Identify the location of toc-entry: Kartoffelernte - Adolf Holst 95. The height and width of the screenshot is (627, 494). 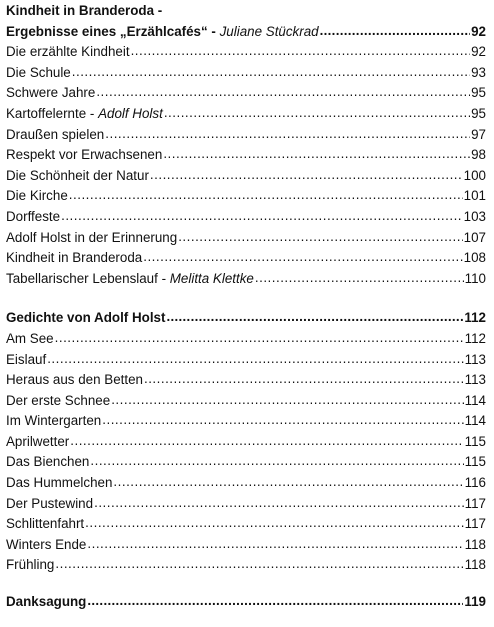
(246, 114).